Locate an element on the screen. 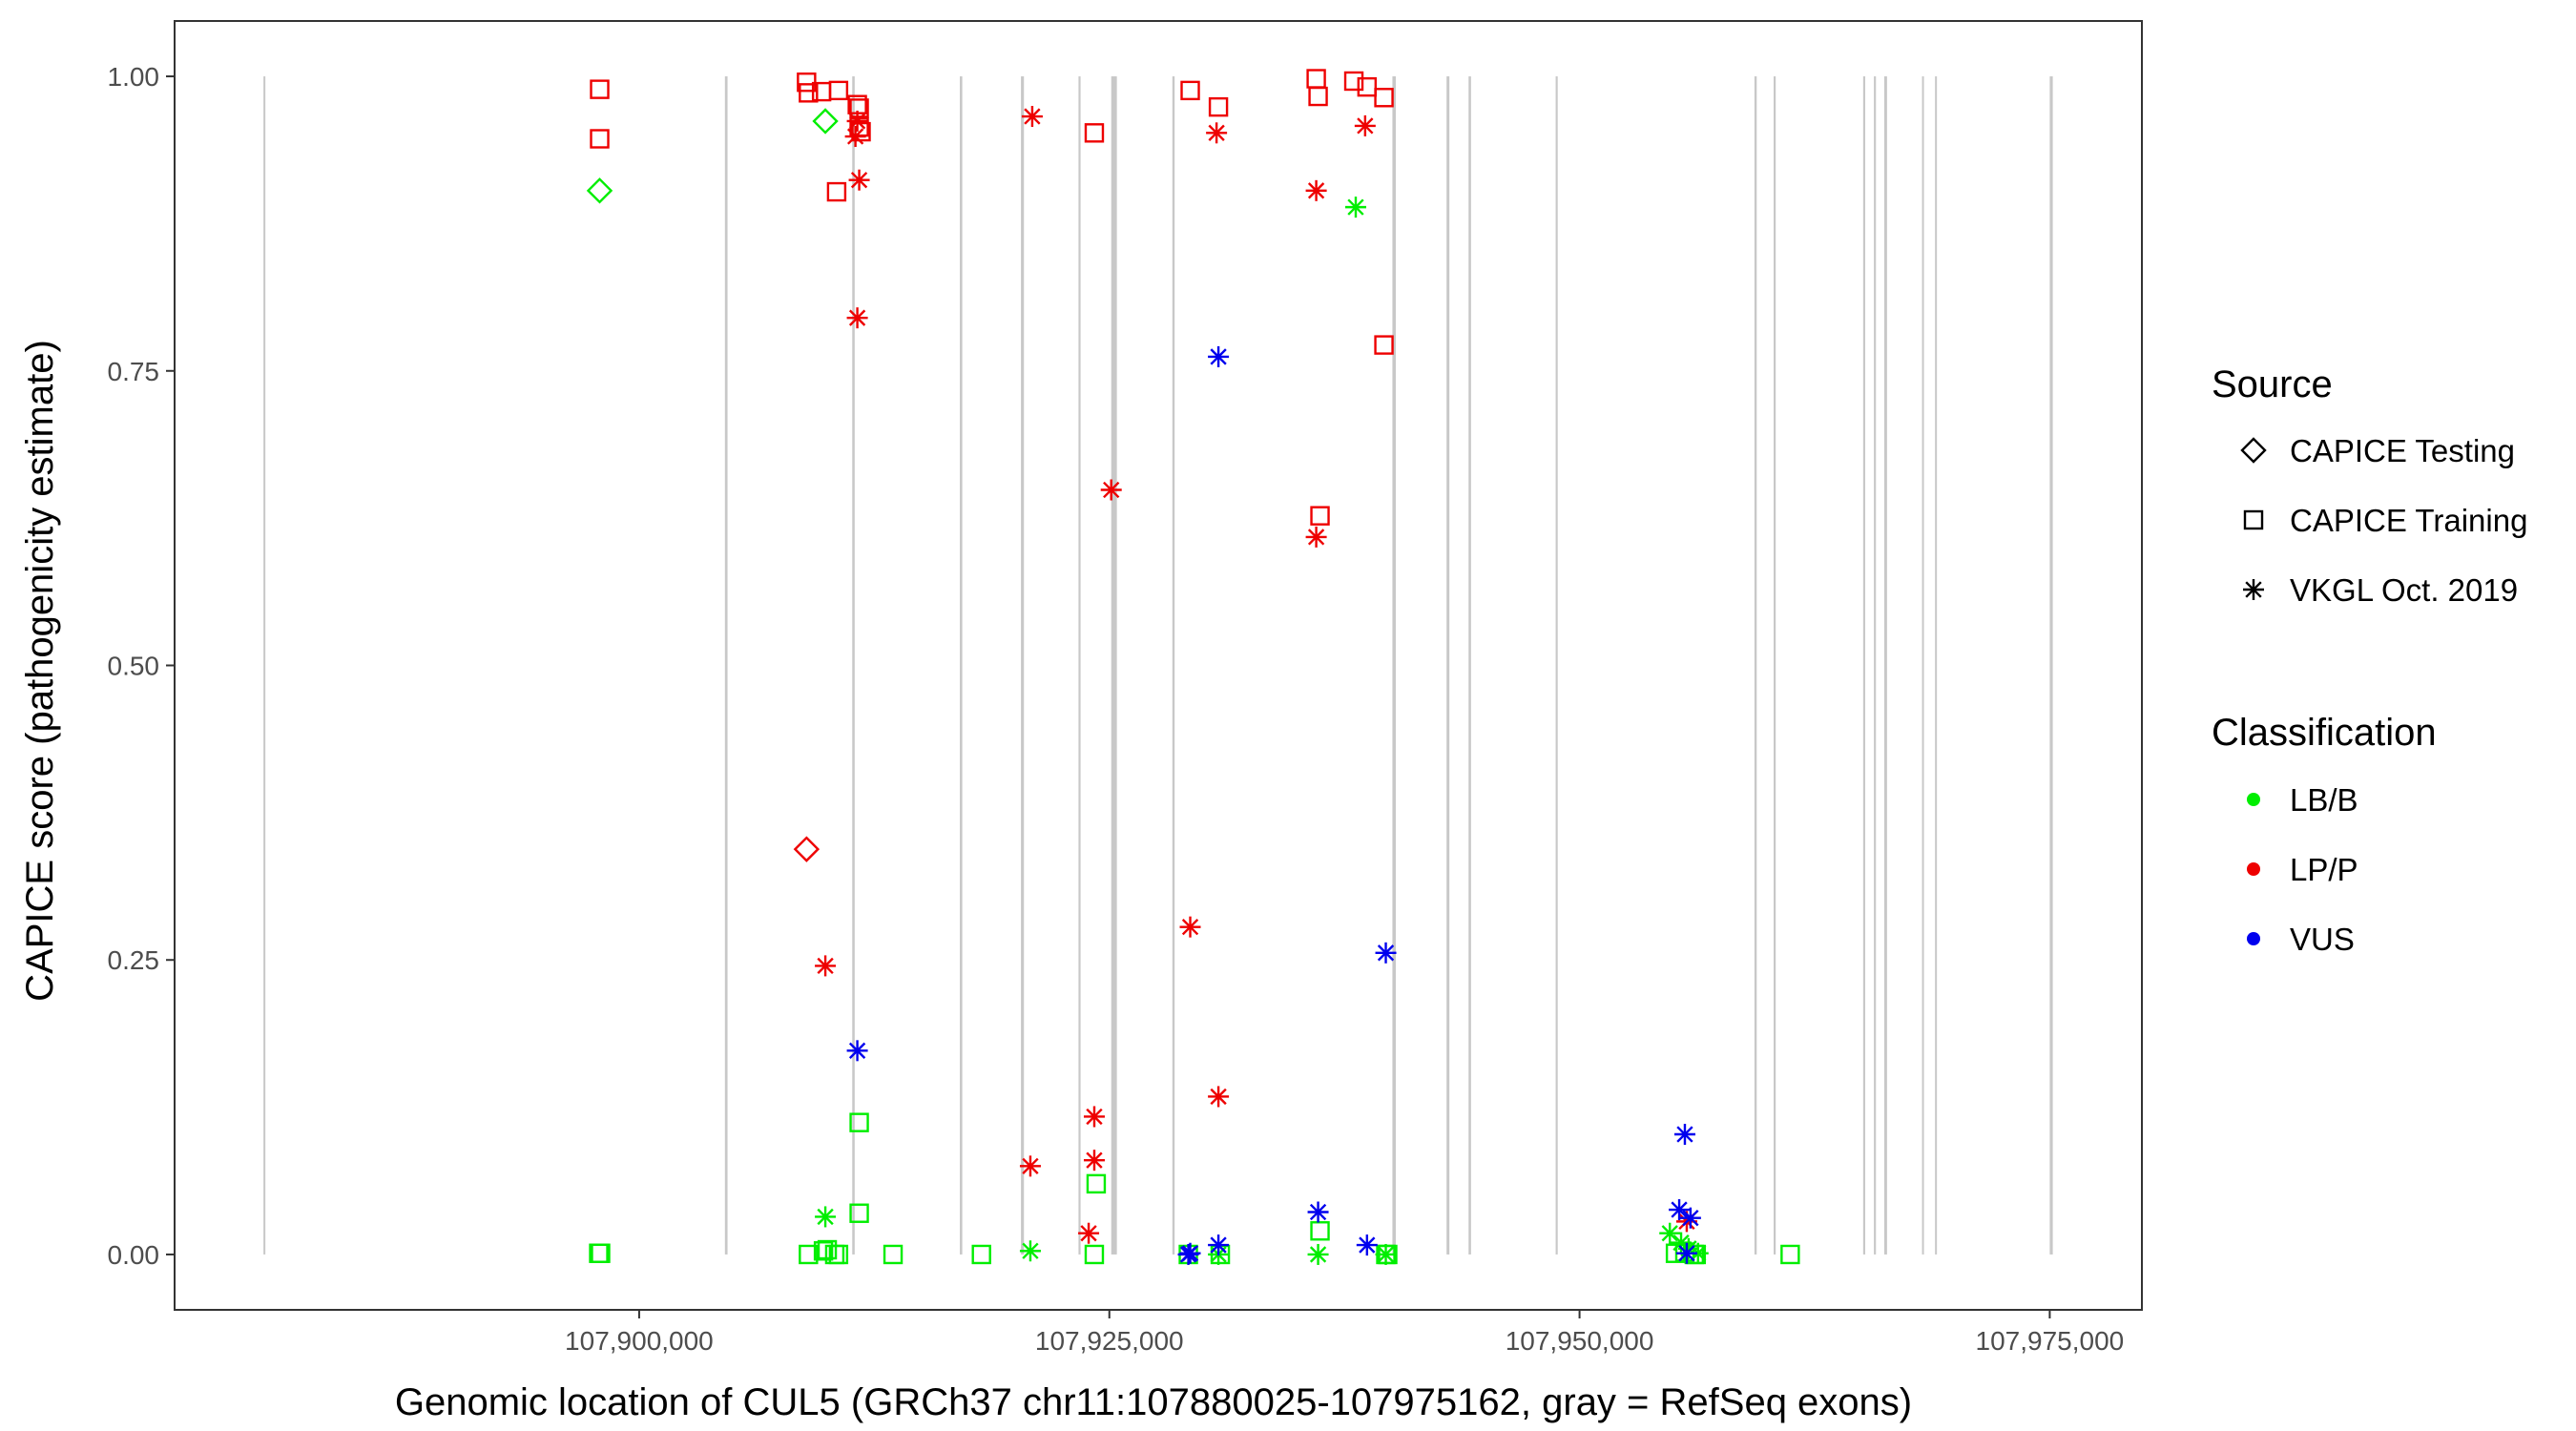  legend-label: VUS is located at coordinates (2322, 939).